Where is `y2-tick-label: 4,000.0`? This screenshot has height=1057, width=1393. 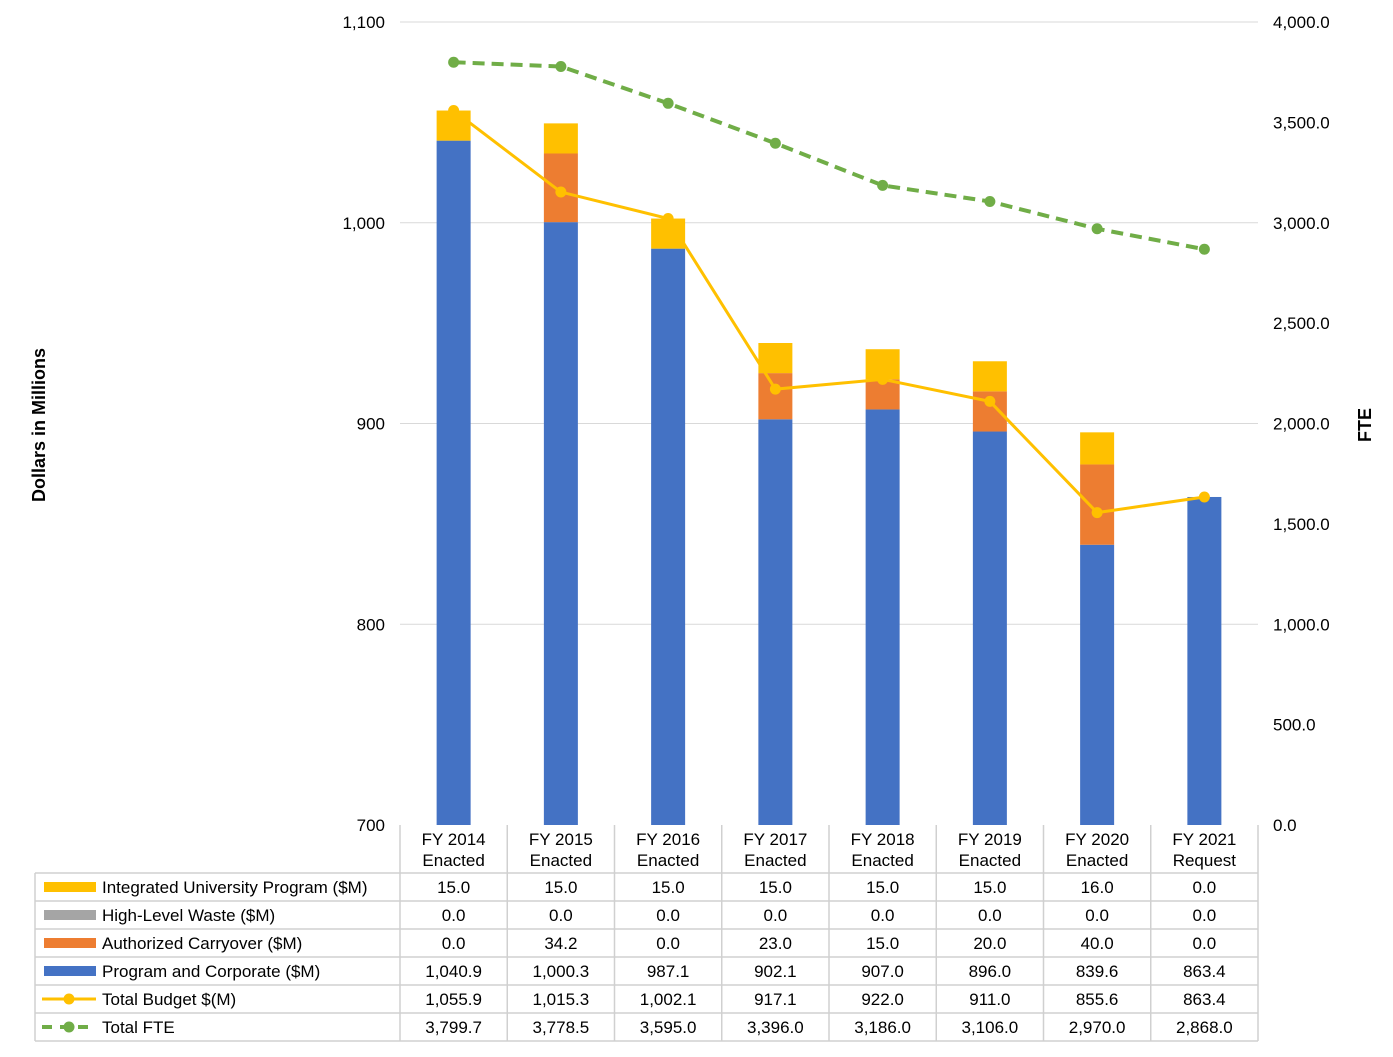
y2-tick-label: 4,000.0 is located at coordinates (1301, 22).